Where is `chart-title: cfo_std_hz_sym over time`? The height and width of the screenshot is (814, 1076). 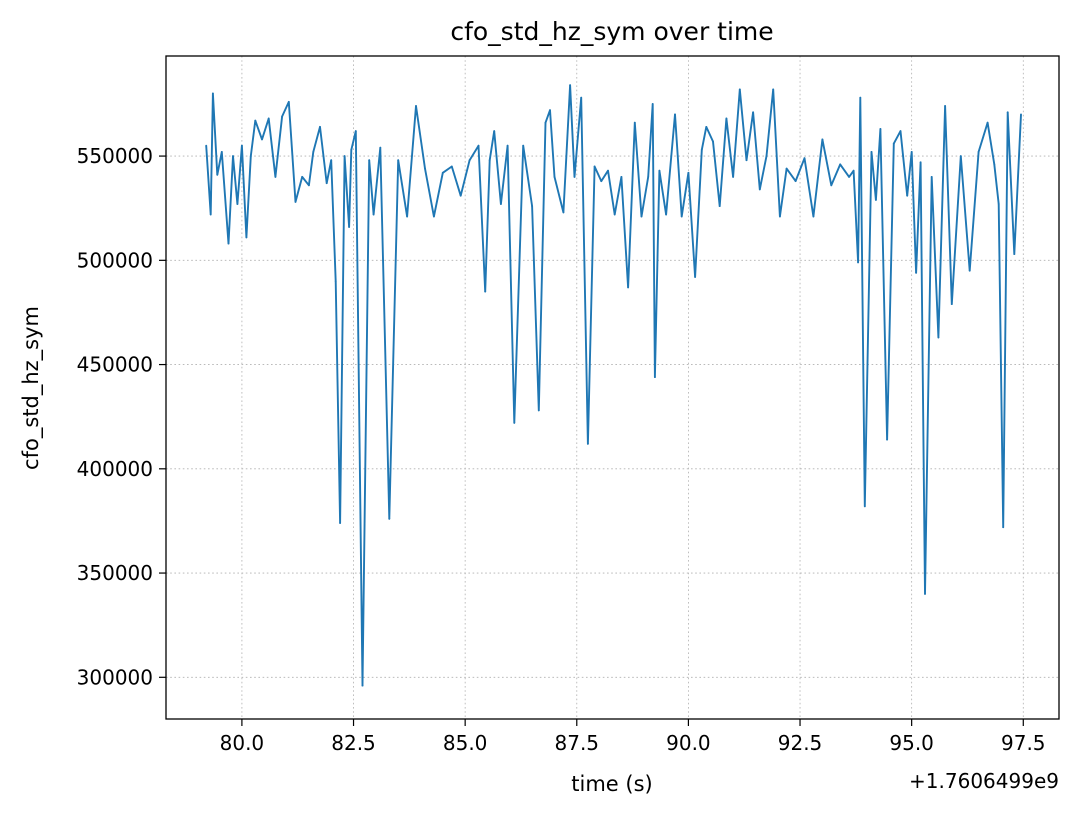 chart-title: cfo_std_hz_sym over time is located at coordinates (611, 31).